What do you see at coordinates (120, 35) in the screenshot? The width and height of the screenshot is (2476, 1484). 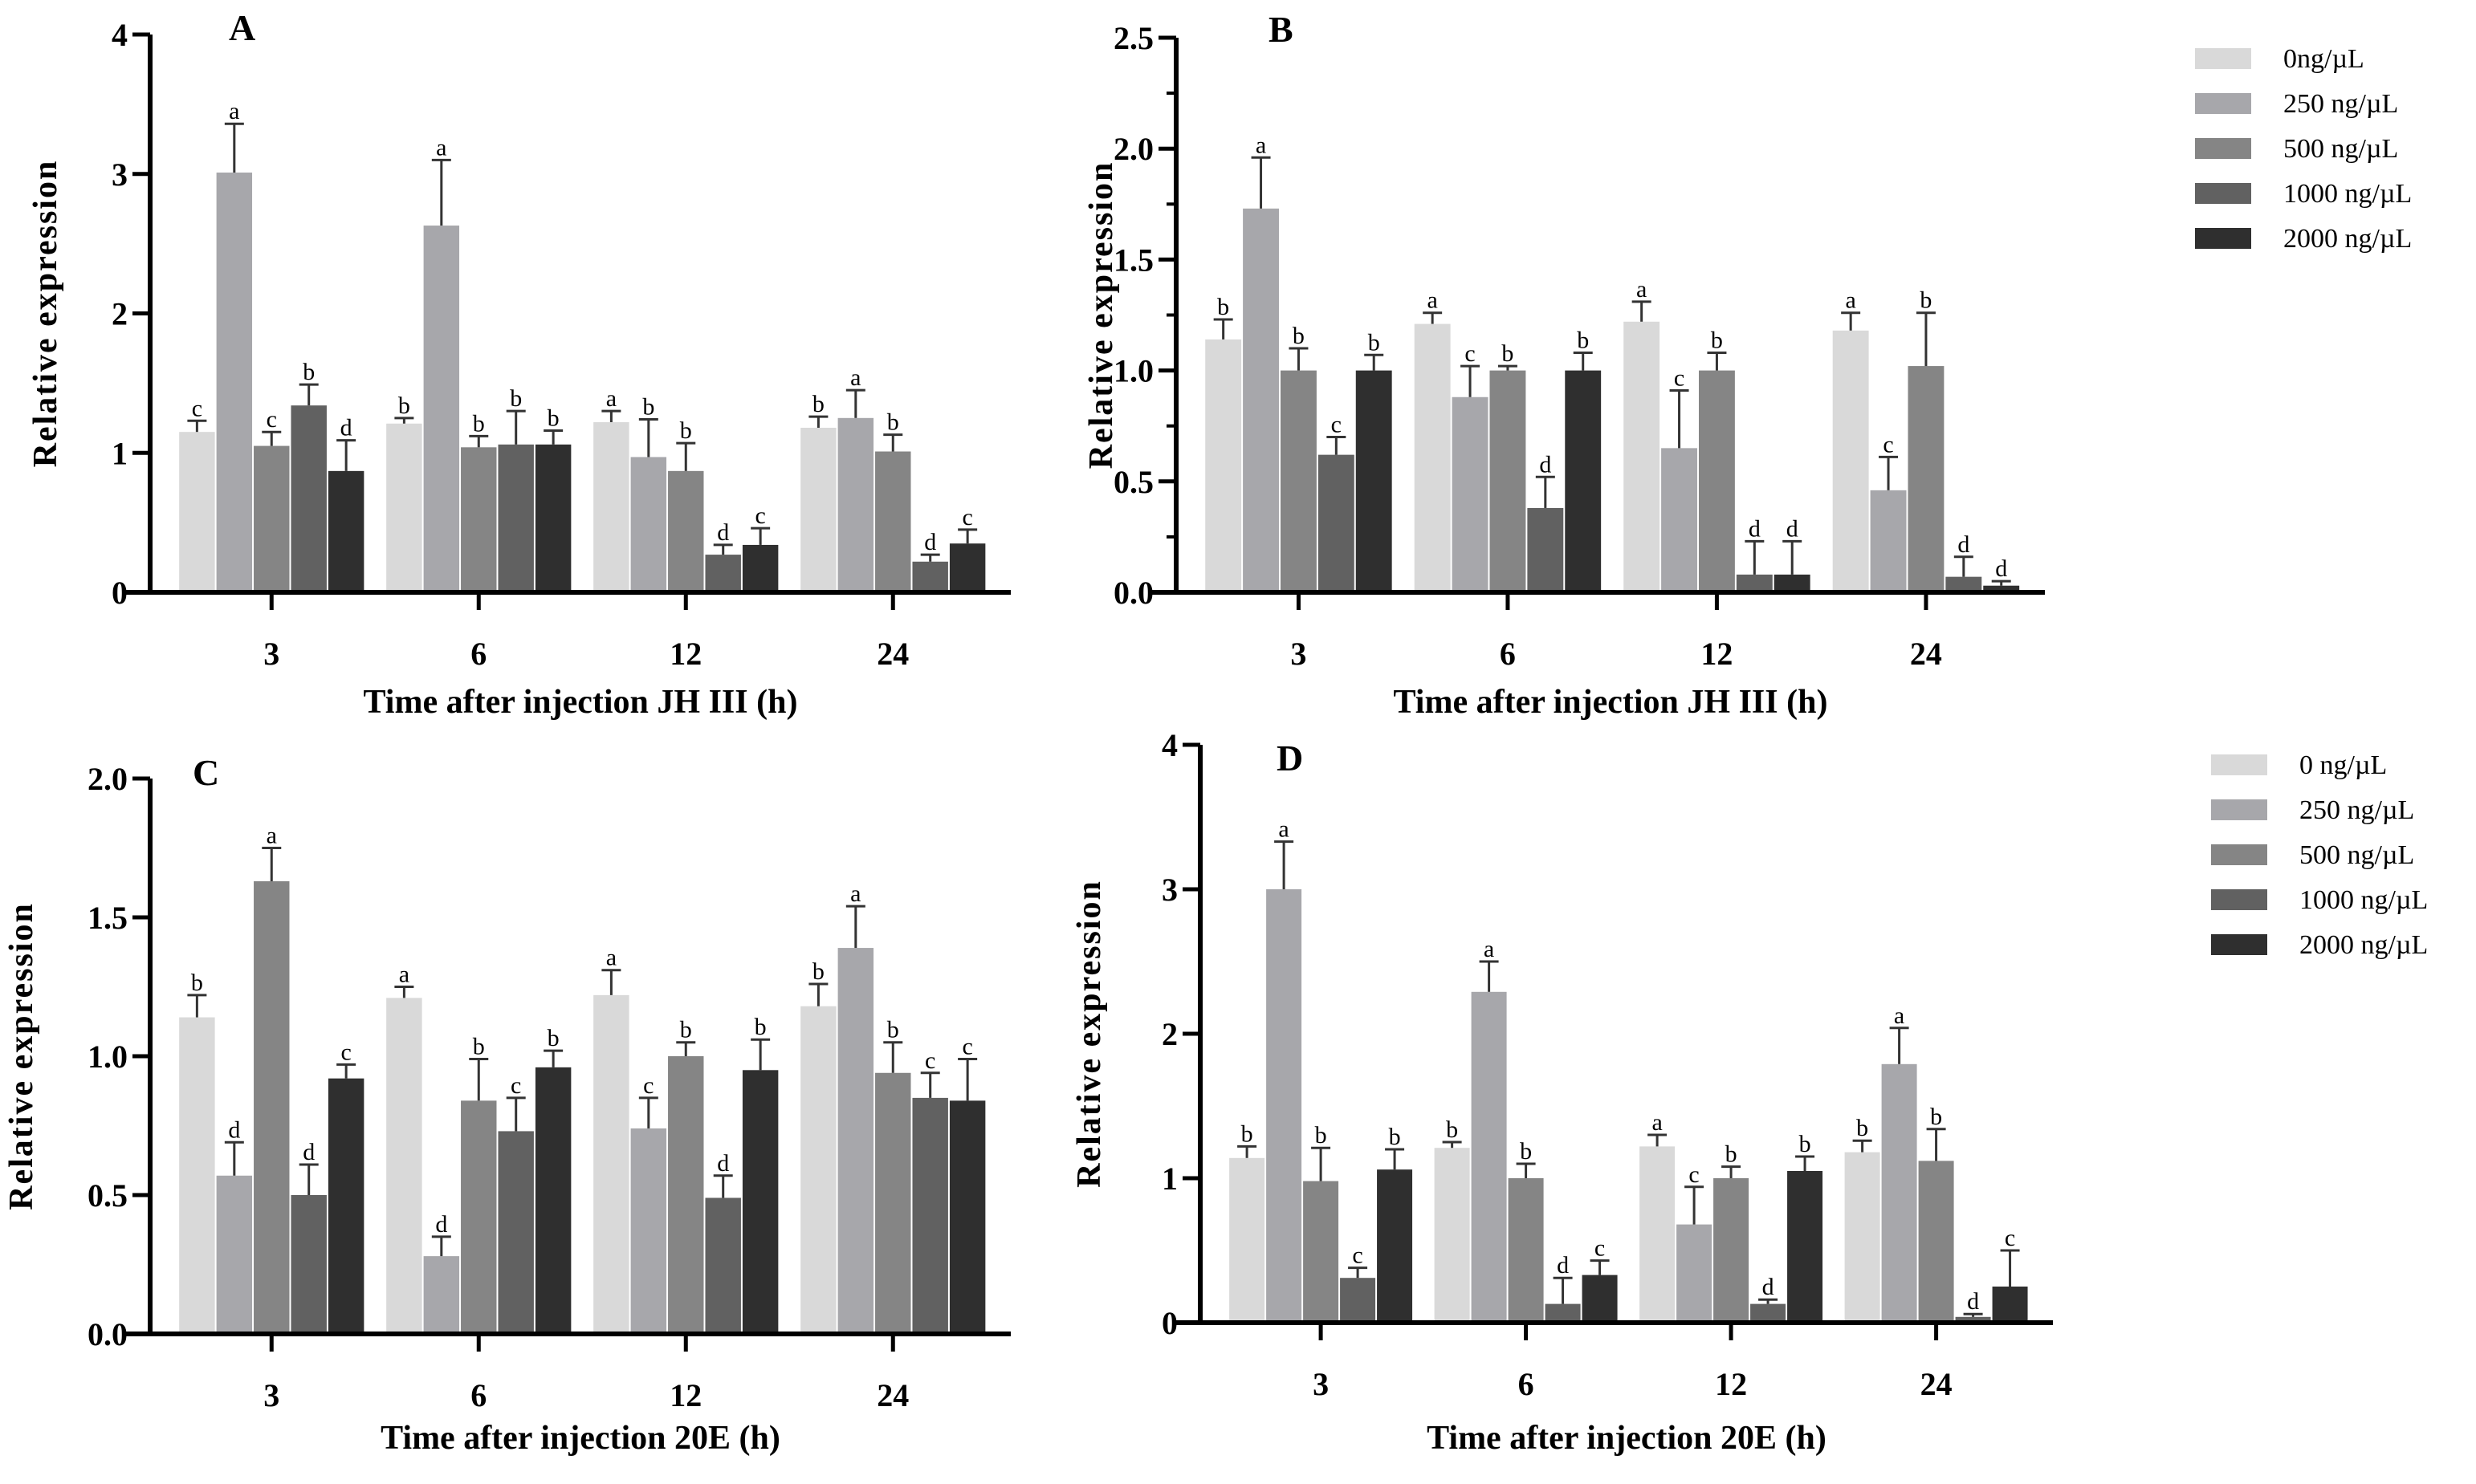 I see `y-tick-label: 4` at bounding box center [120, 35].